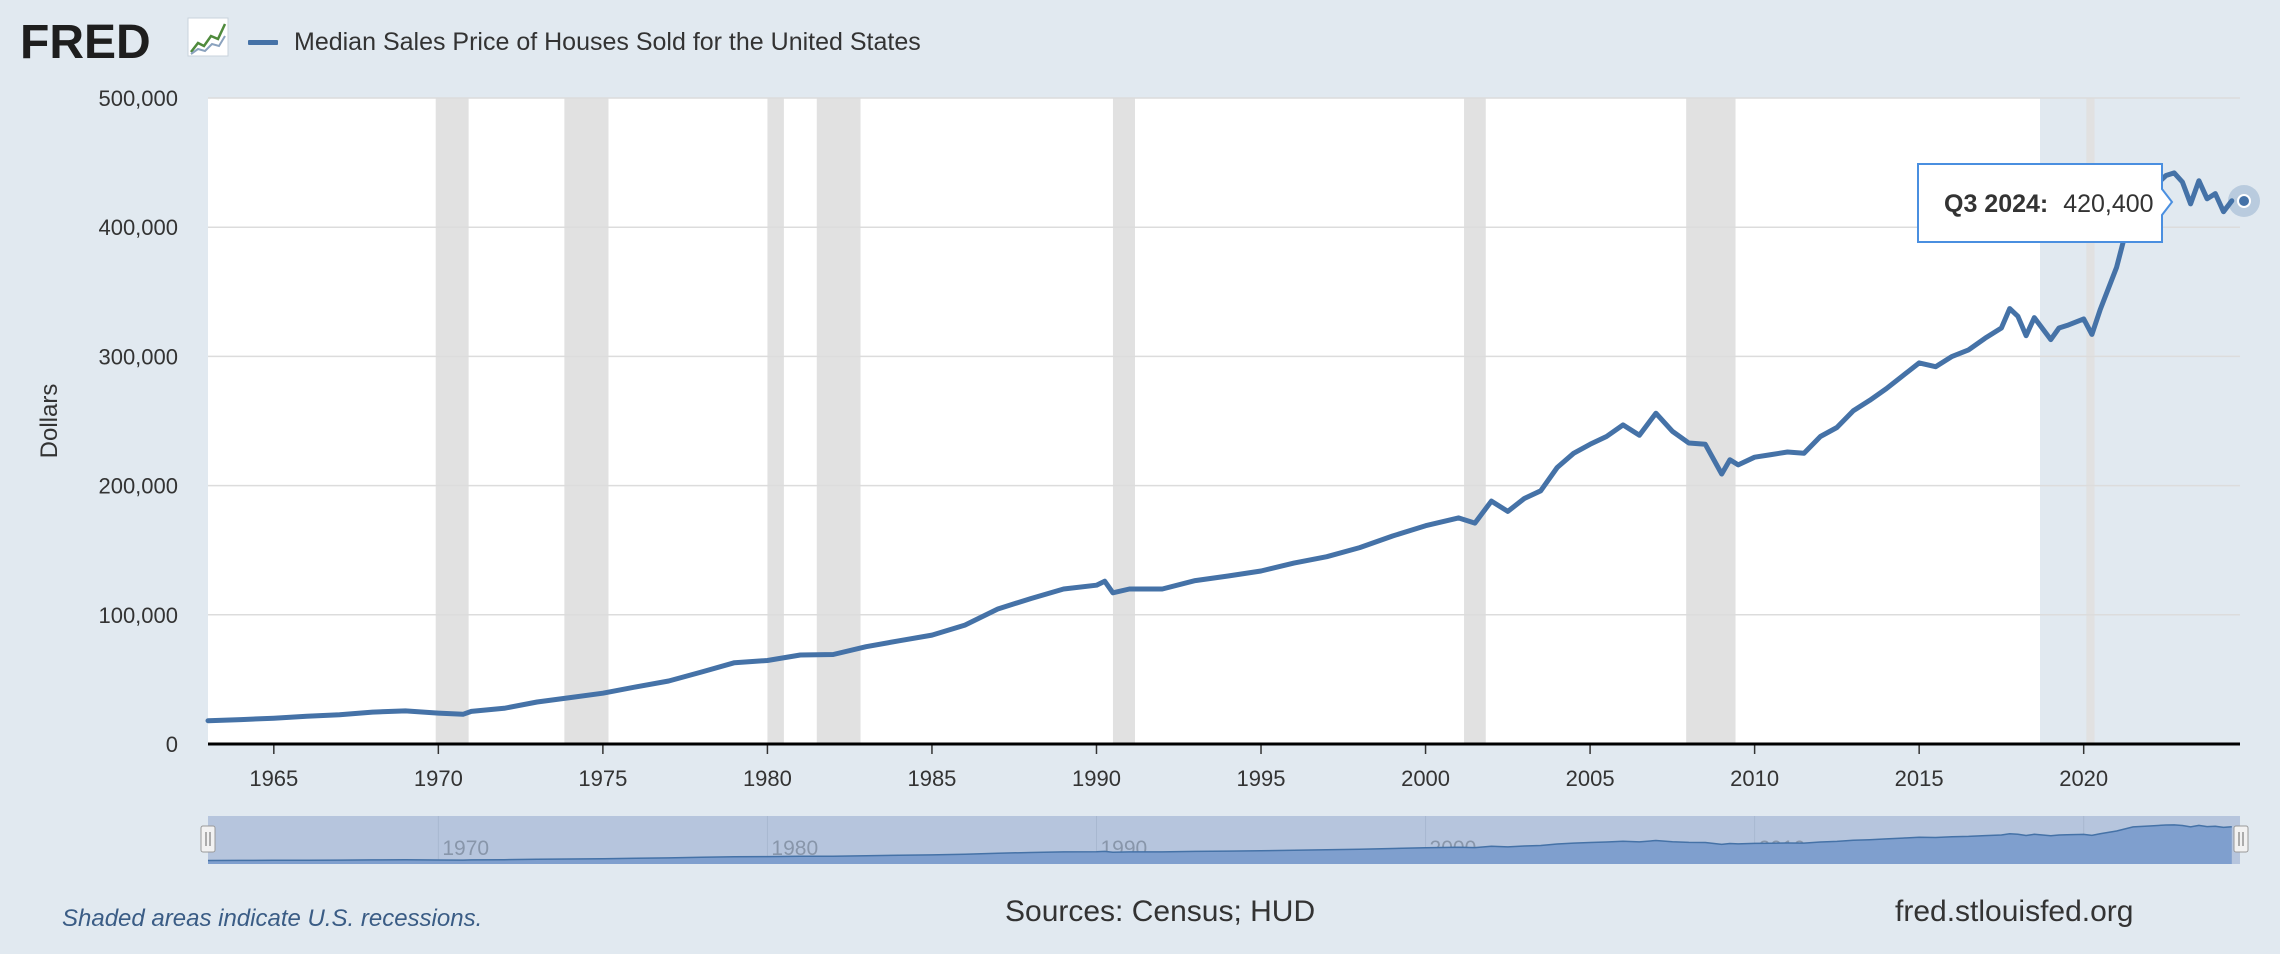  I want to click on site-url: fred.stlouisfed.org, so click(2014, 911).